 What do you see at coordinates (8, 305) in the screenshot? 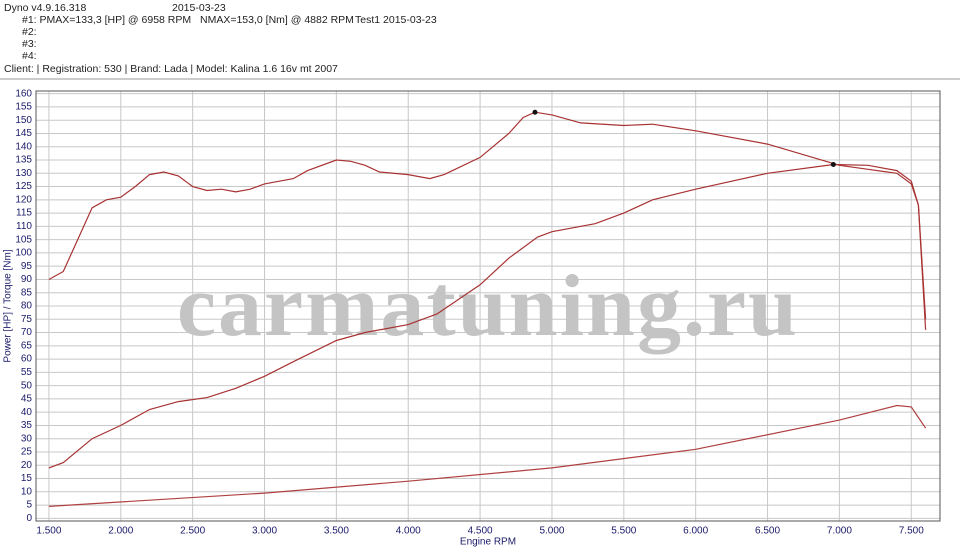
I see `y-axis-title: Power [HP] / Torque [Nm]` at bounding box center [8, 305].